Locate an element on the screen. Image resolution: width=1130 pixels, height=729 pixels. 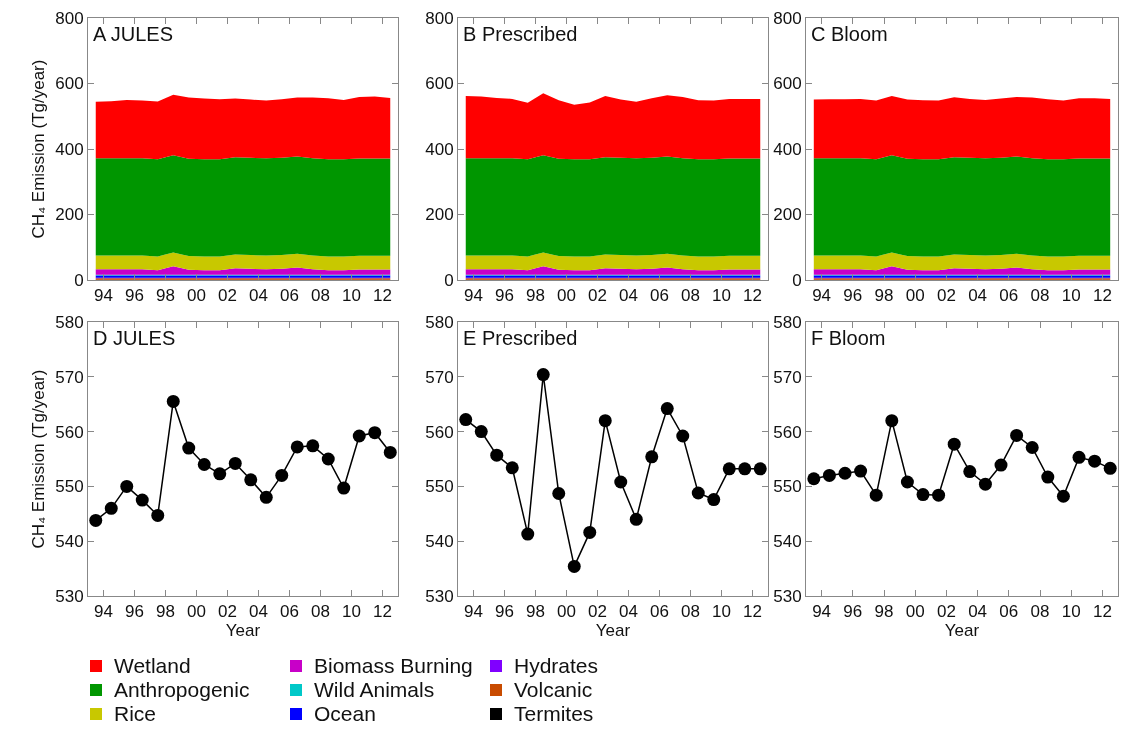
chart-title: D JULES is located at coordinates (134, 338).